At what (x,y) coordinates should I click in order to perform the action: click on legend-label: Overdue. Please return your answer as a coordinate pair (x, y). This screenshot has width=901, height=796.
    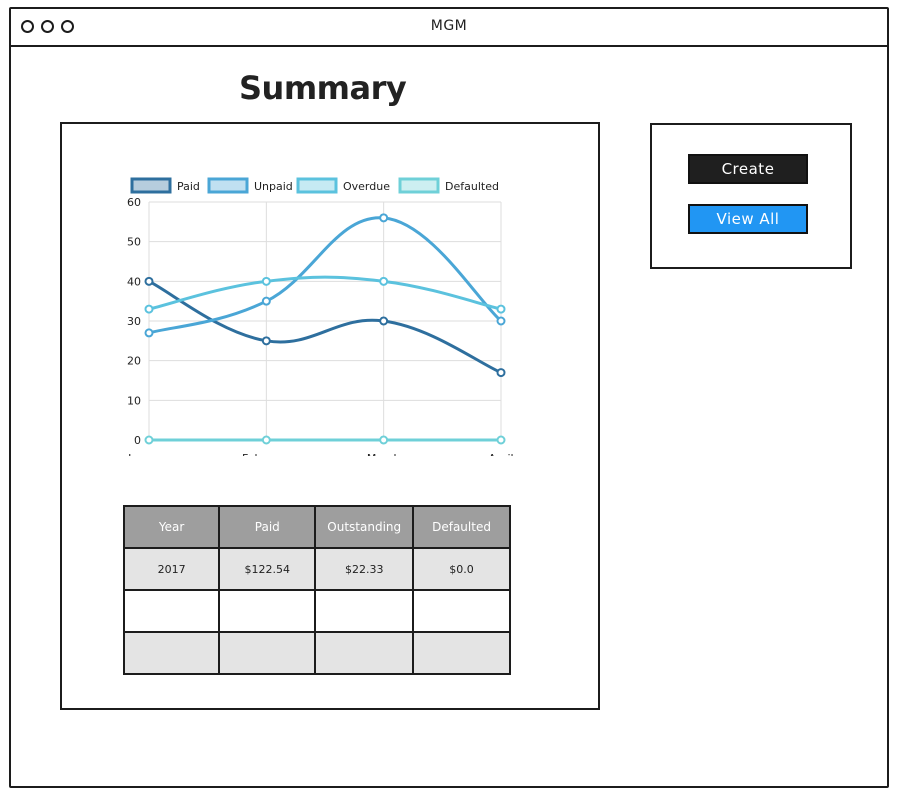
    Looking at the image, I should click on (366, 186).